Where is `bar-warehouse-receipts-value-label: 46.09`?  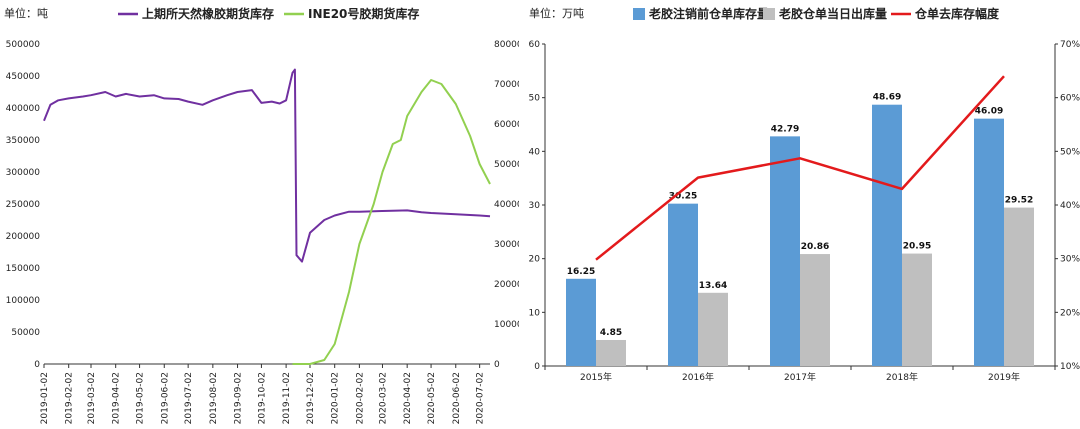
bar-warehouse-receipts-value-label: 46.09 is located at coordinates (989, 112).